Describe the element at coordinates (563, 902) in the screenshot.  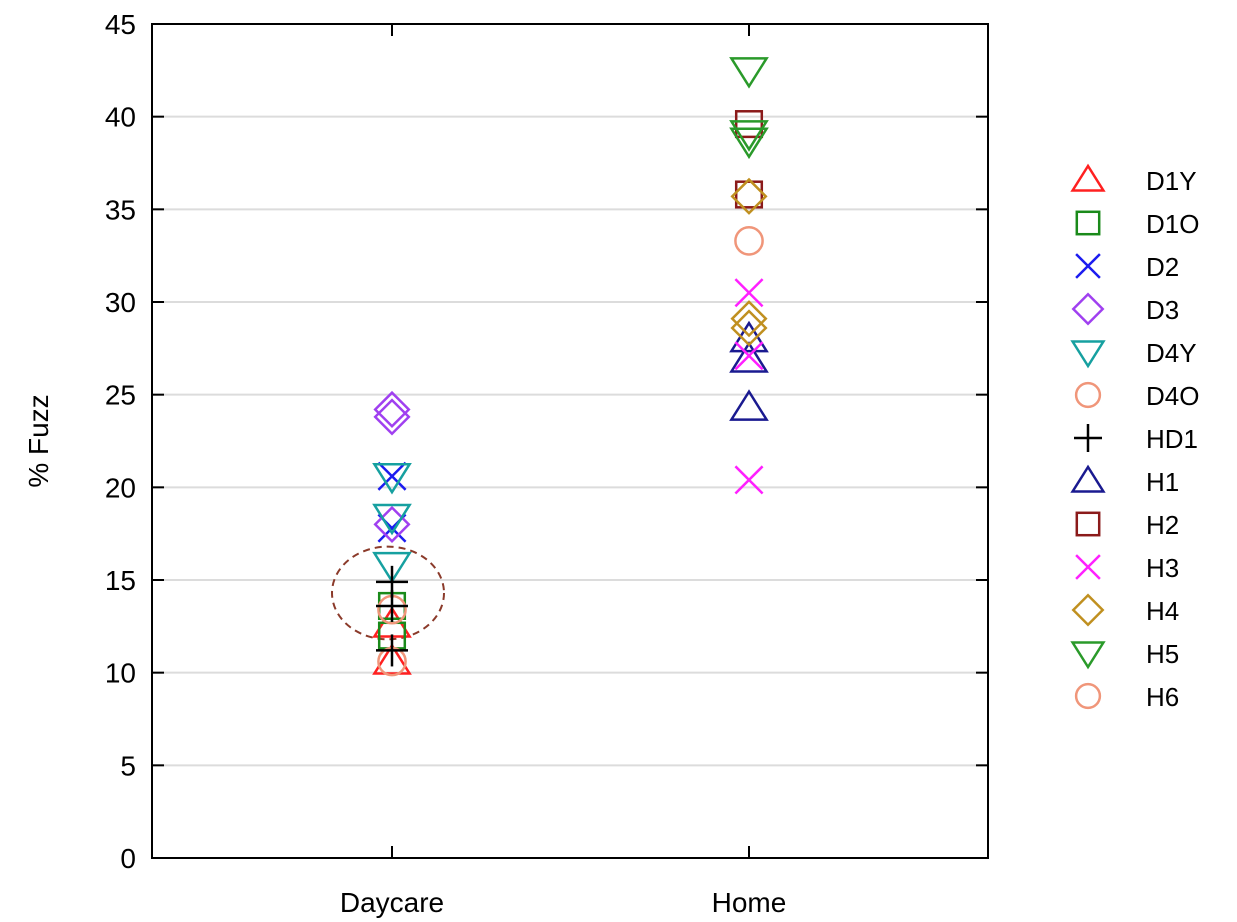
I see `x-tick-labels: Daycare Home` at that location.